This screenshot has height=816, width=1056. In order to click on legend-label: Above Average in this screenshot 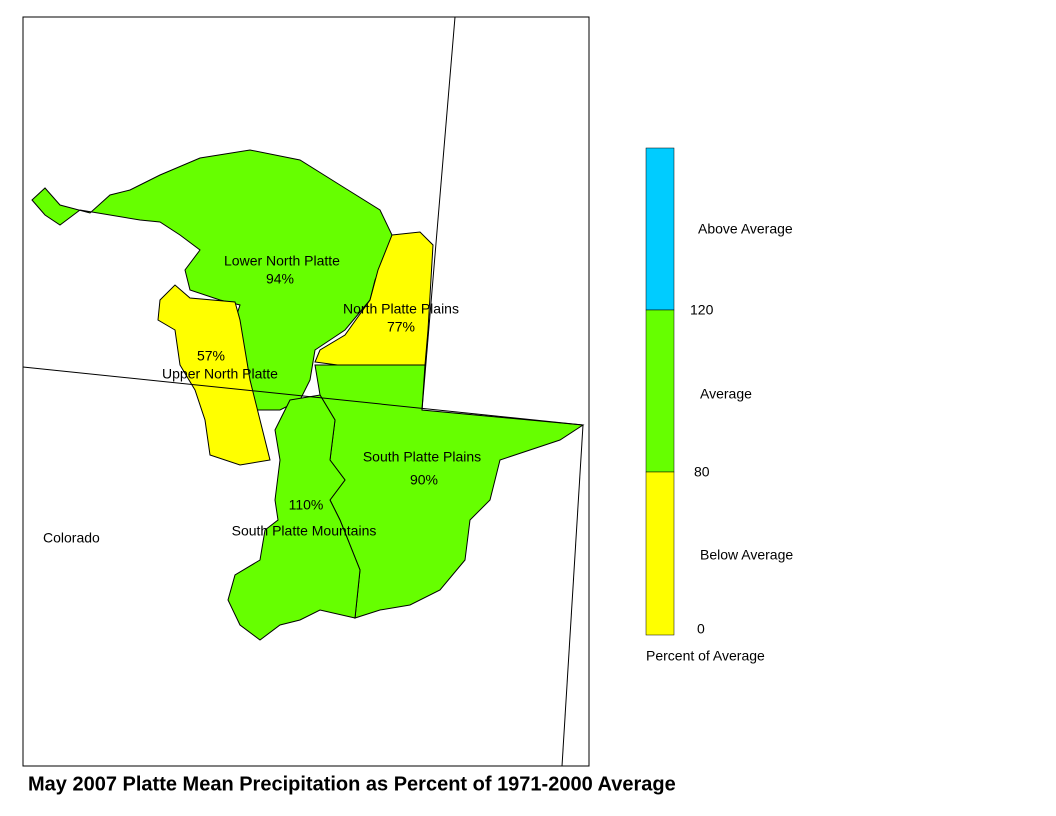, I will do `click(745, 229)`.